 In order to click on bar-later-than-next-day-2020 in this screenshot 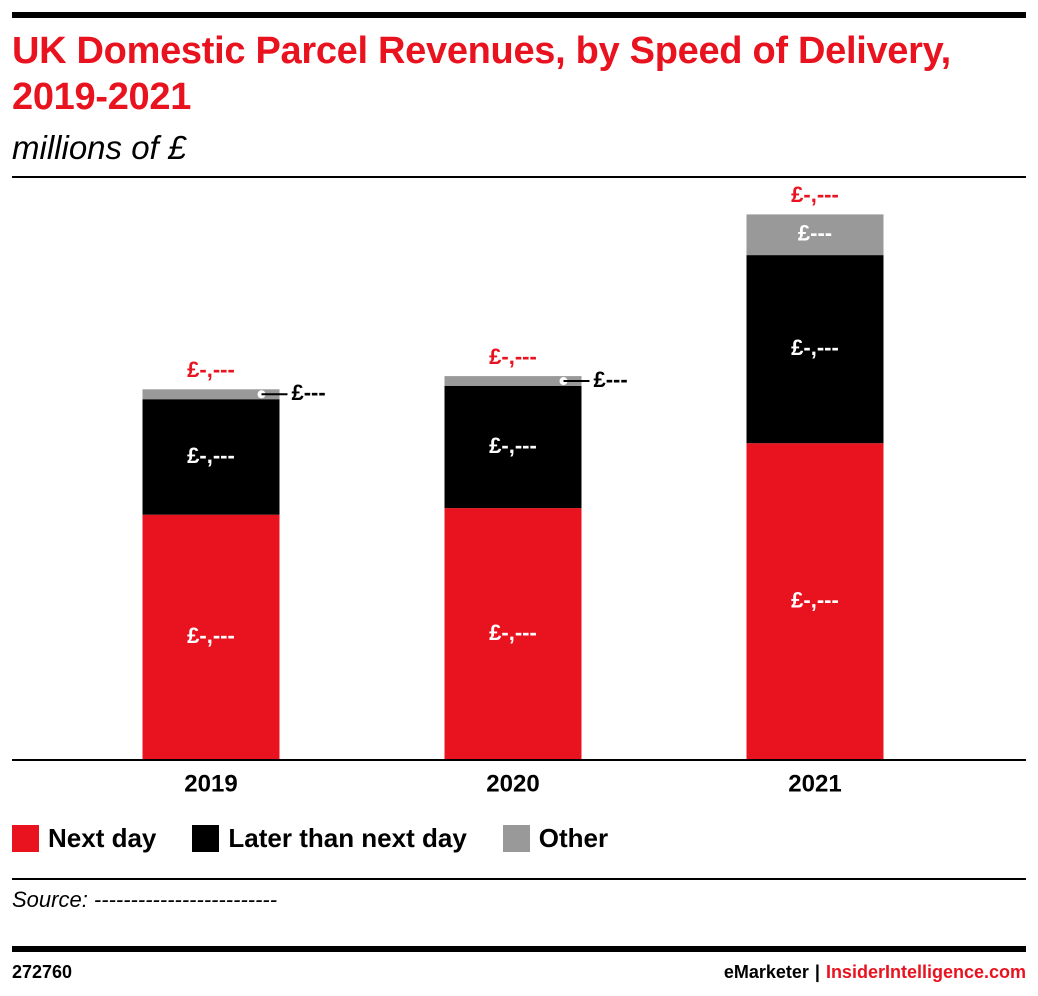, I will do `click(513, 447)`.